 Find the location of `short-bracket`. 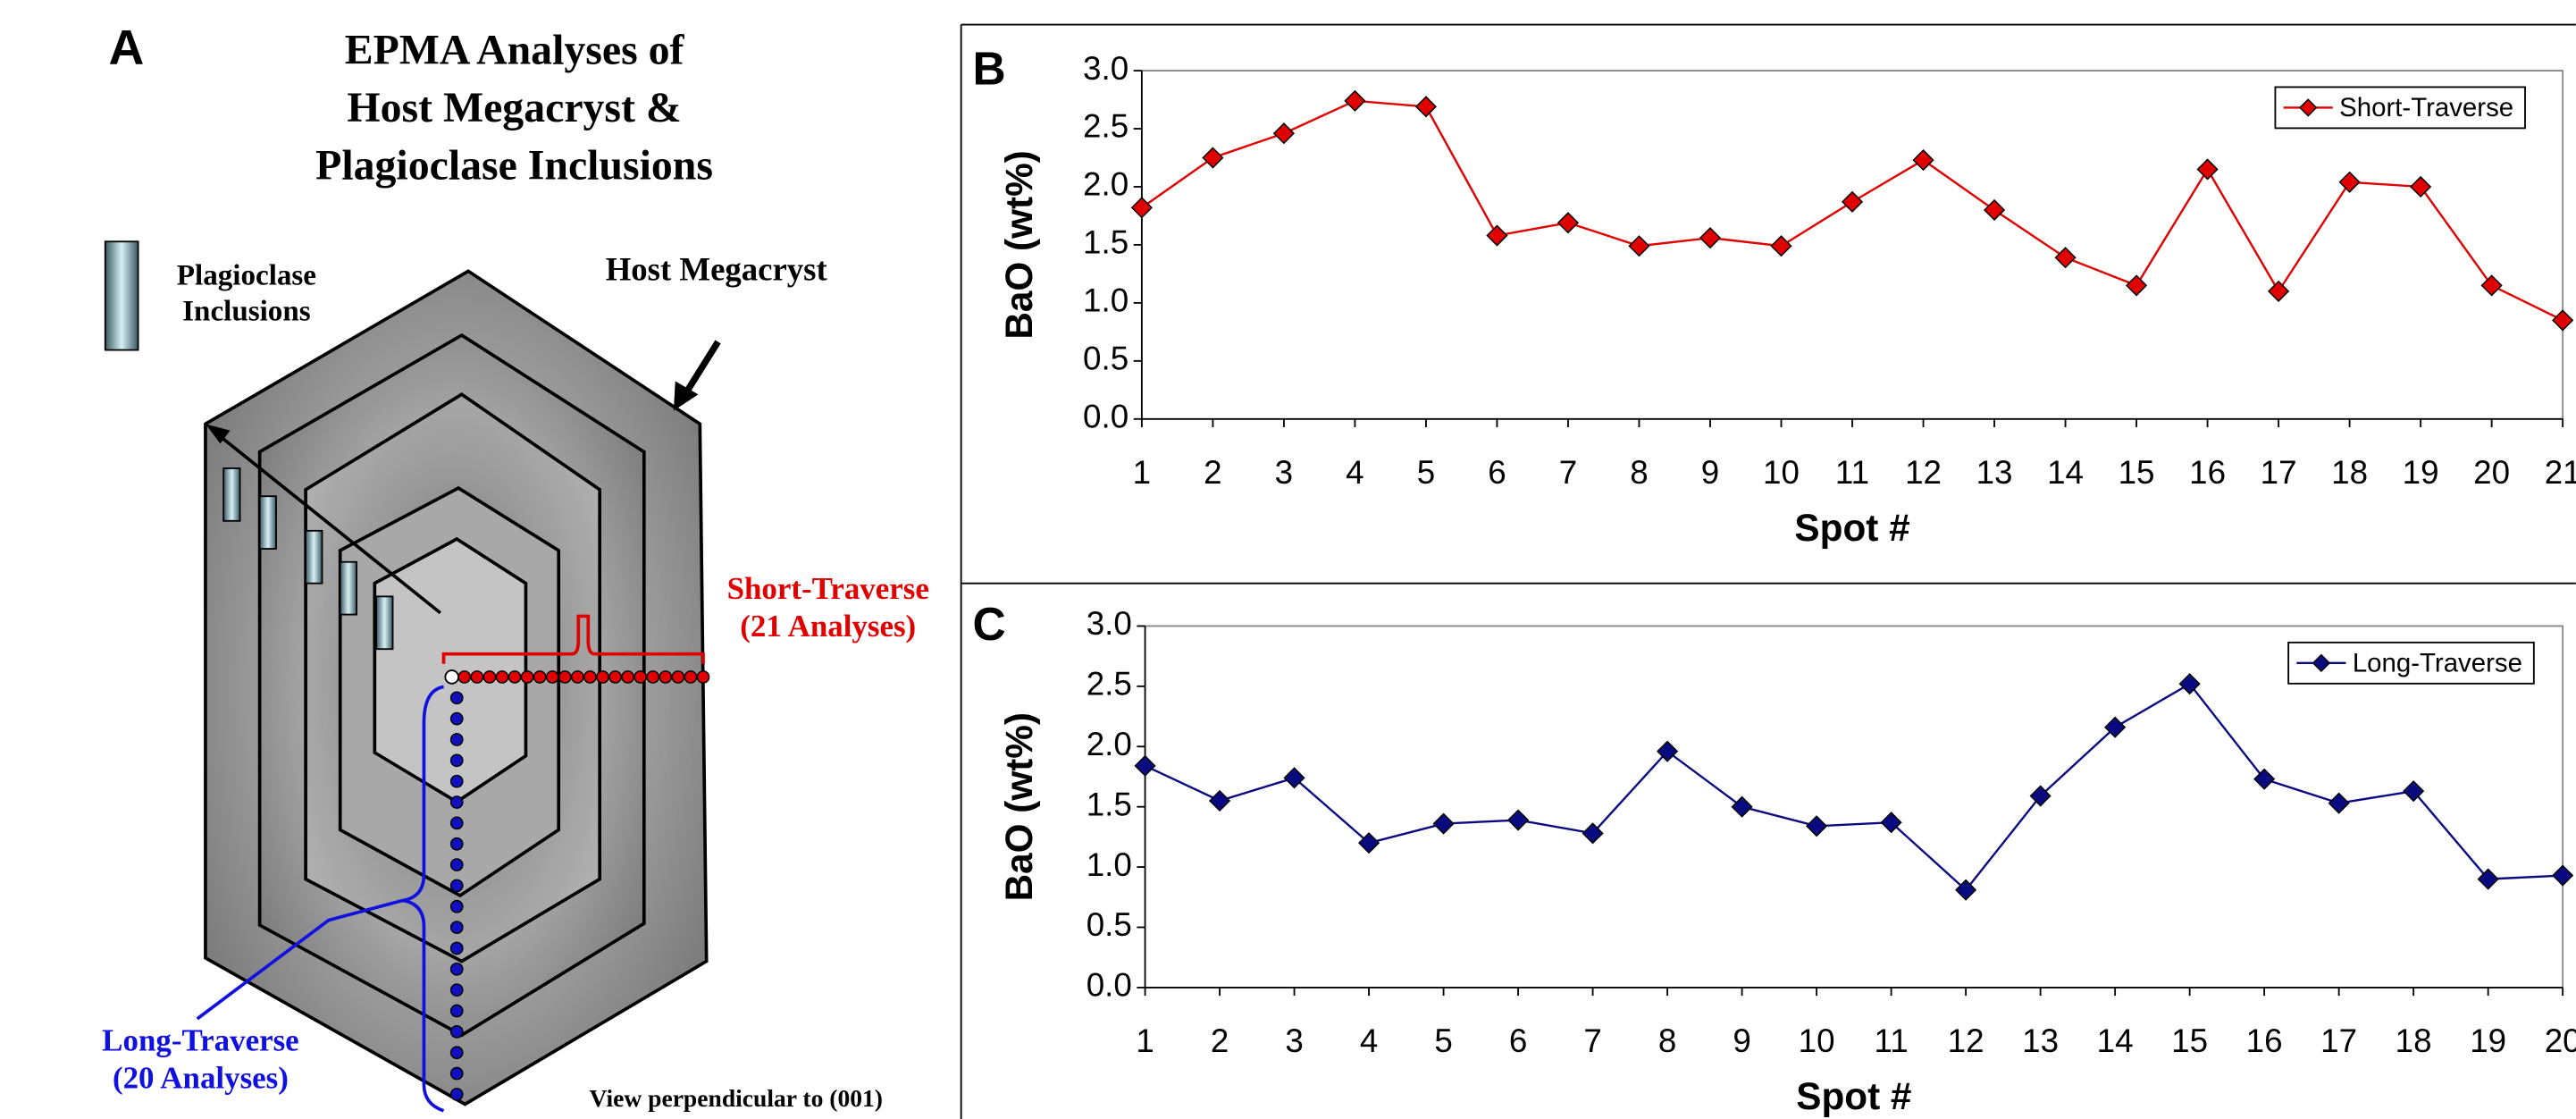

short-bracket is located at coordinates (573, 639).